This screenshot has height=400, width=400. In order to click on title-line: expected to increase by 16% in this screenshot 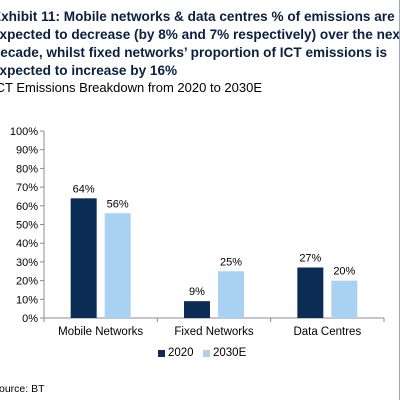, I will do `click(89, 70)`.